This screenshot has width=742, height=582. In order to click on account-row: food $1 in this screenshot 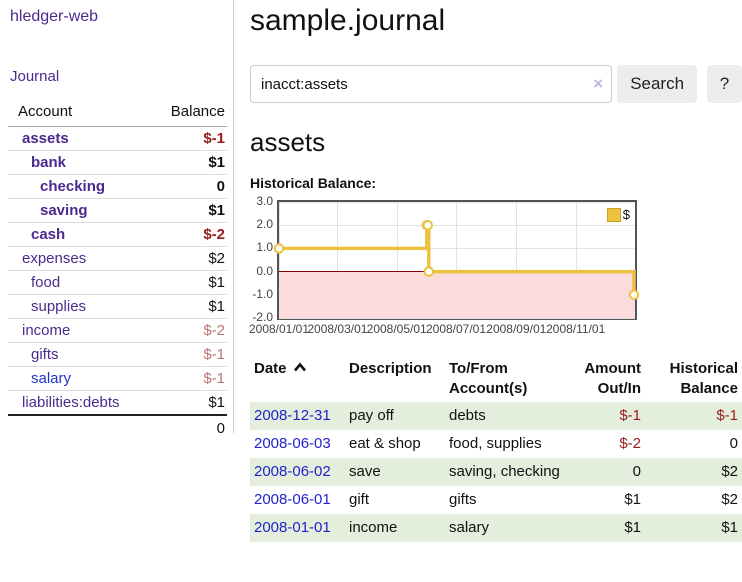, I will do `click(117, 282)`.